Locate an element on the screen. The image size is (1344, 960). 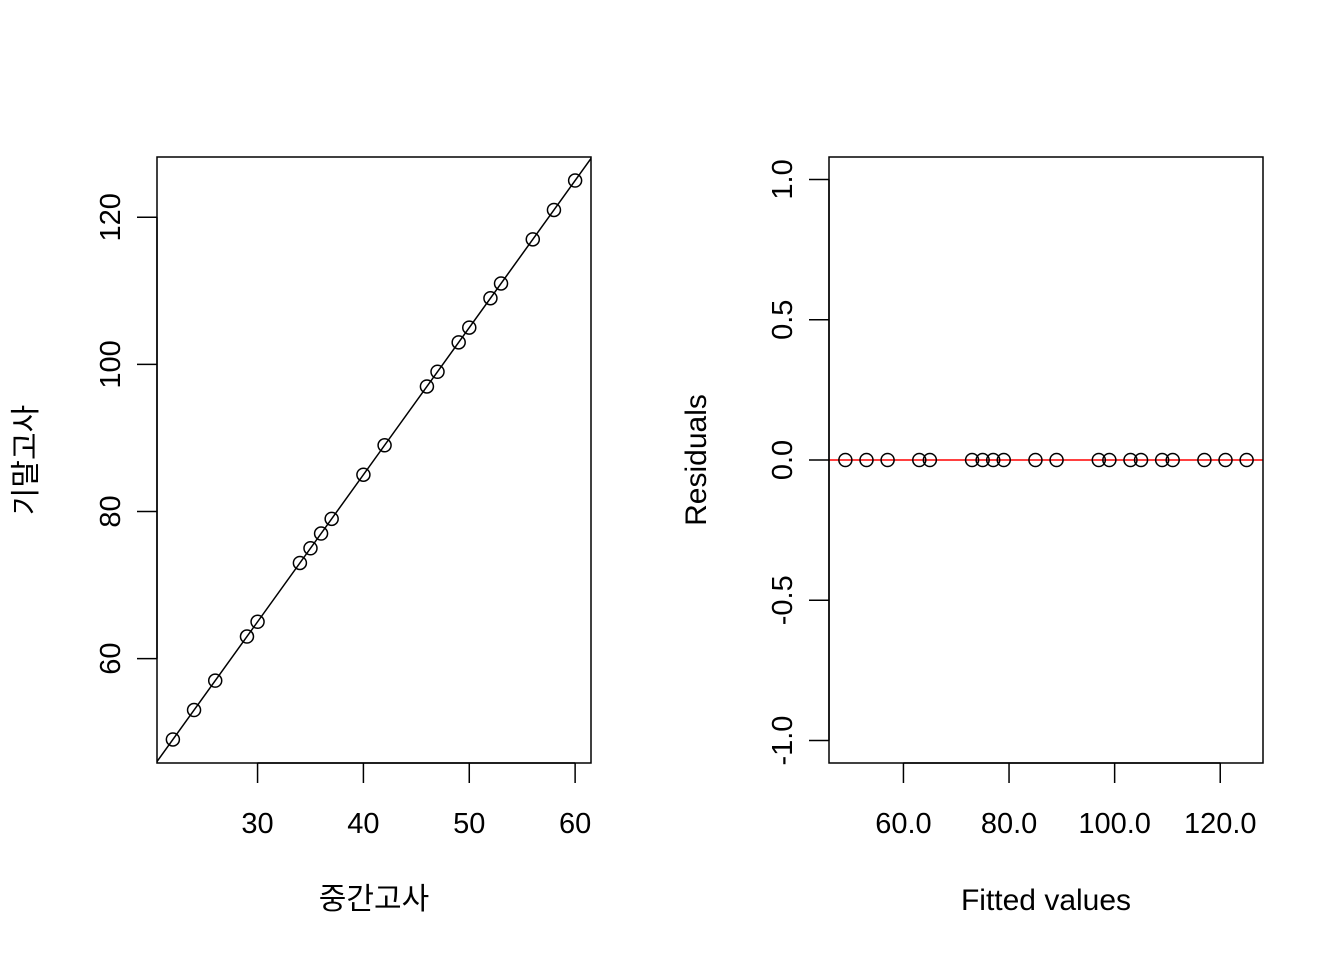
y-tick-label: 1.0 is located at coordinates (783, 179).